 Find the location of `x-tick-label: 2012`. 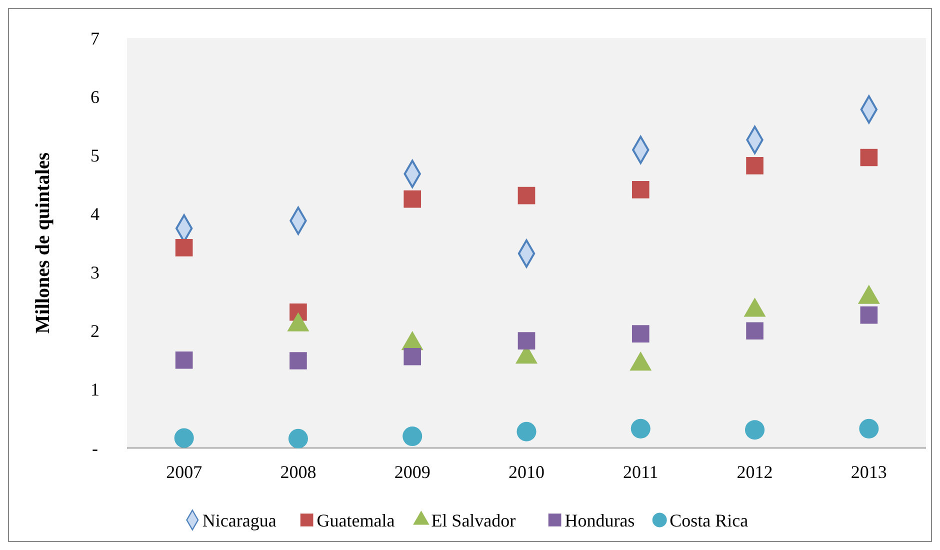

x-tick-label: 2012 is located at coordinates (754, 472).